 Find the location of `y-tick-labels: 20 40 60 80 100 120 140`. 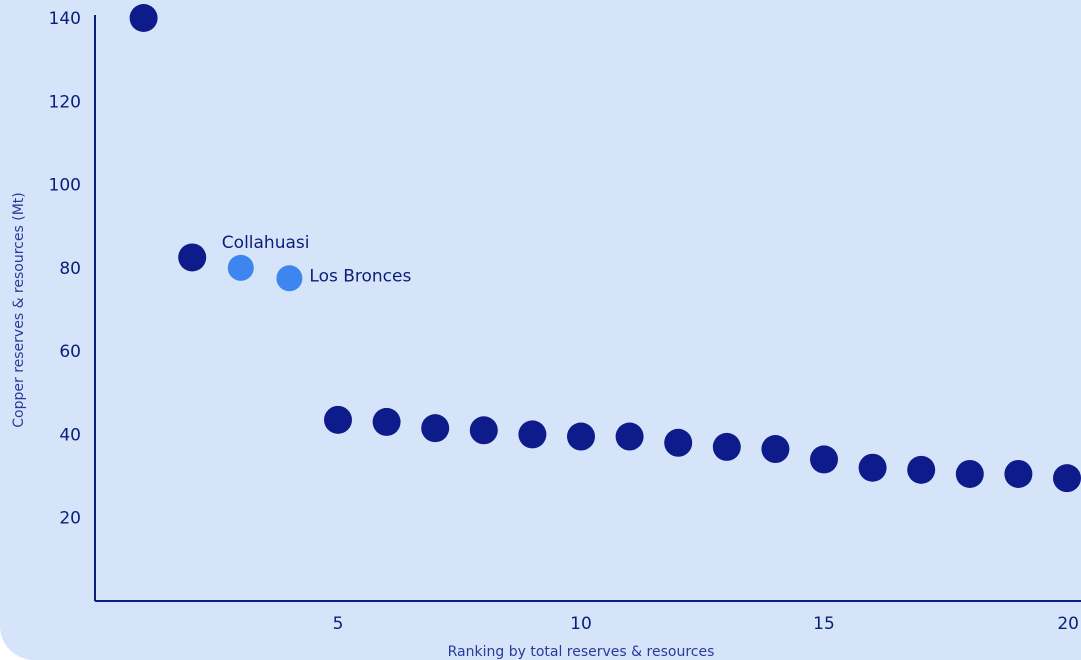

y-tick-labels: 20 40 60 80 100 120 140 is located at coordinates (65, 269).